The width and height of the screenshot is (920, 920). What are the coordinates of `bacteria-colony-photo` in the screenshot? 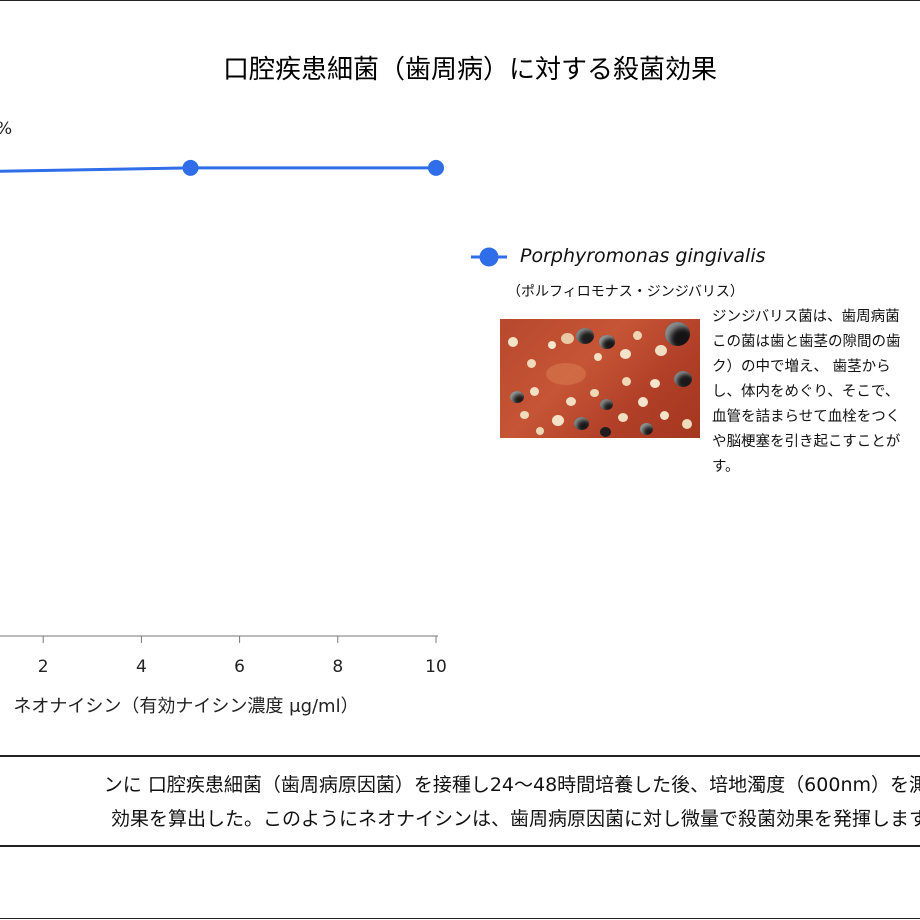 It's located at (600, 378).